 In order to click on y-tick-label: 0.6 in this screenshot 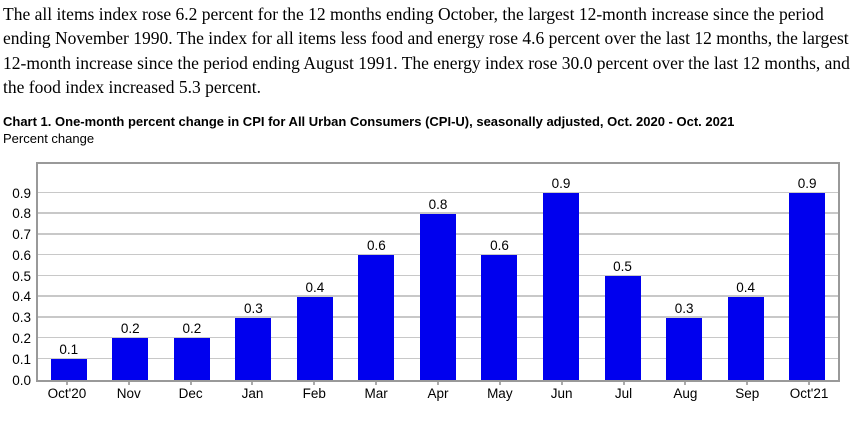, I will do `click(21, 255)`.